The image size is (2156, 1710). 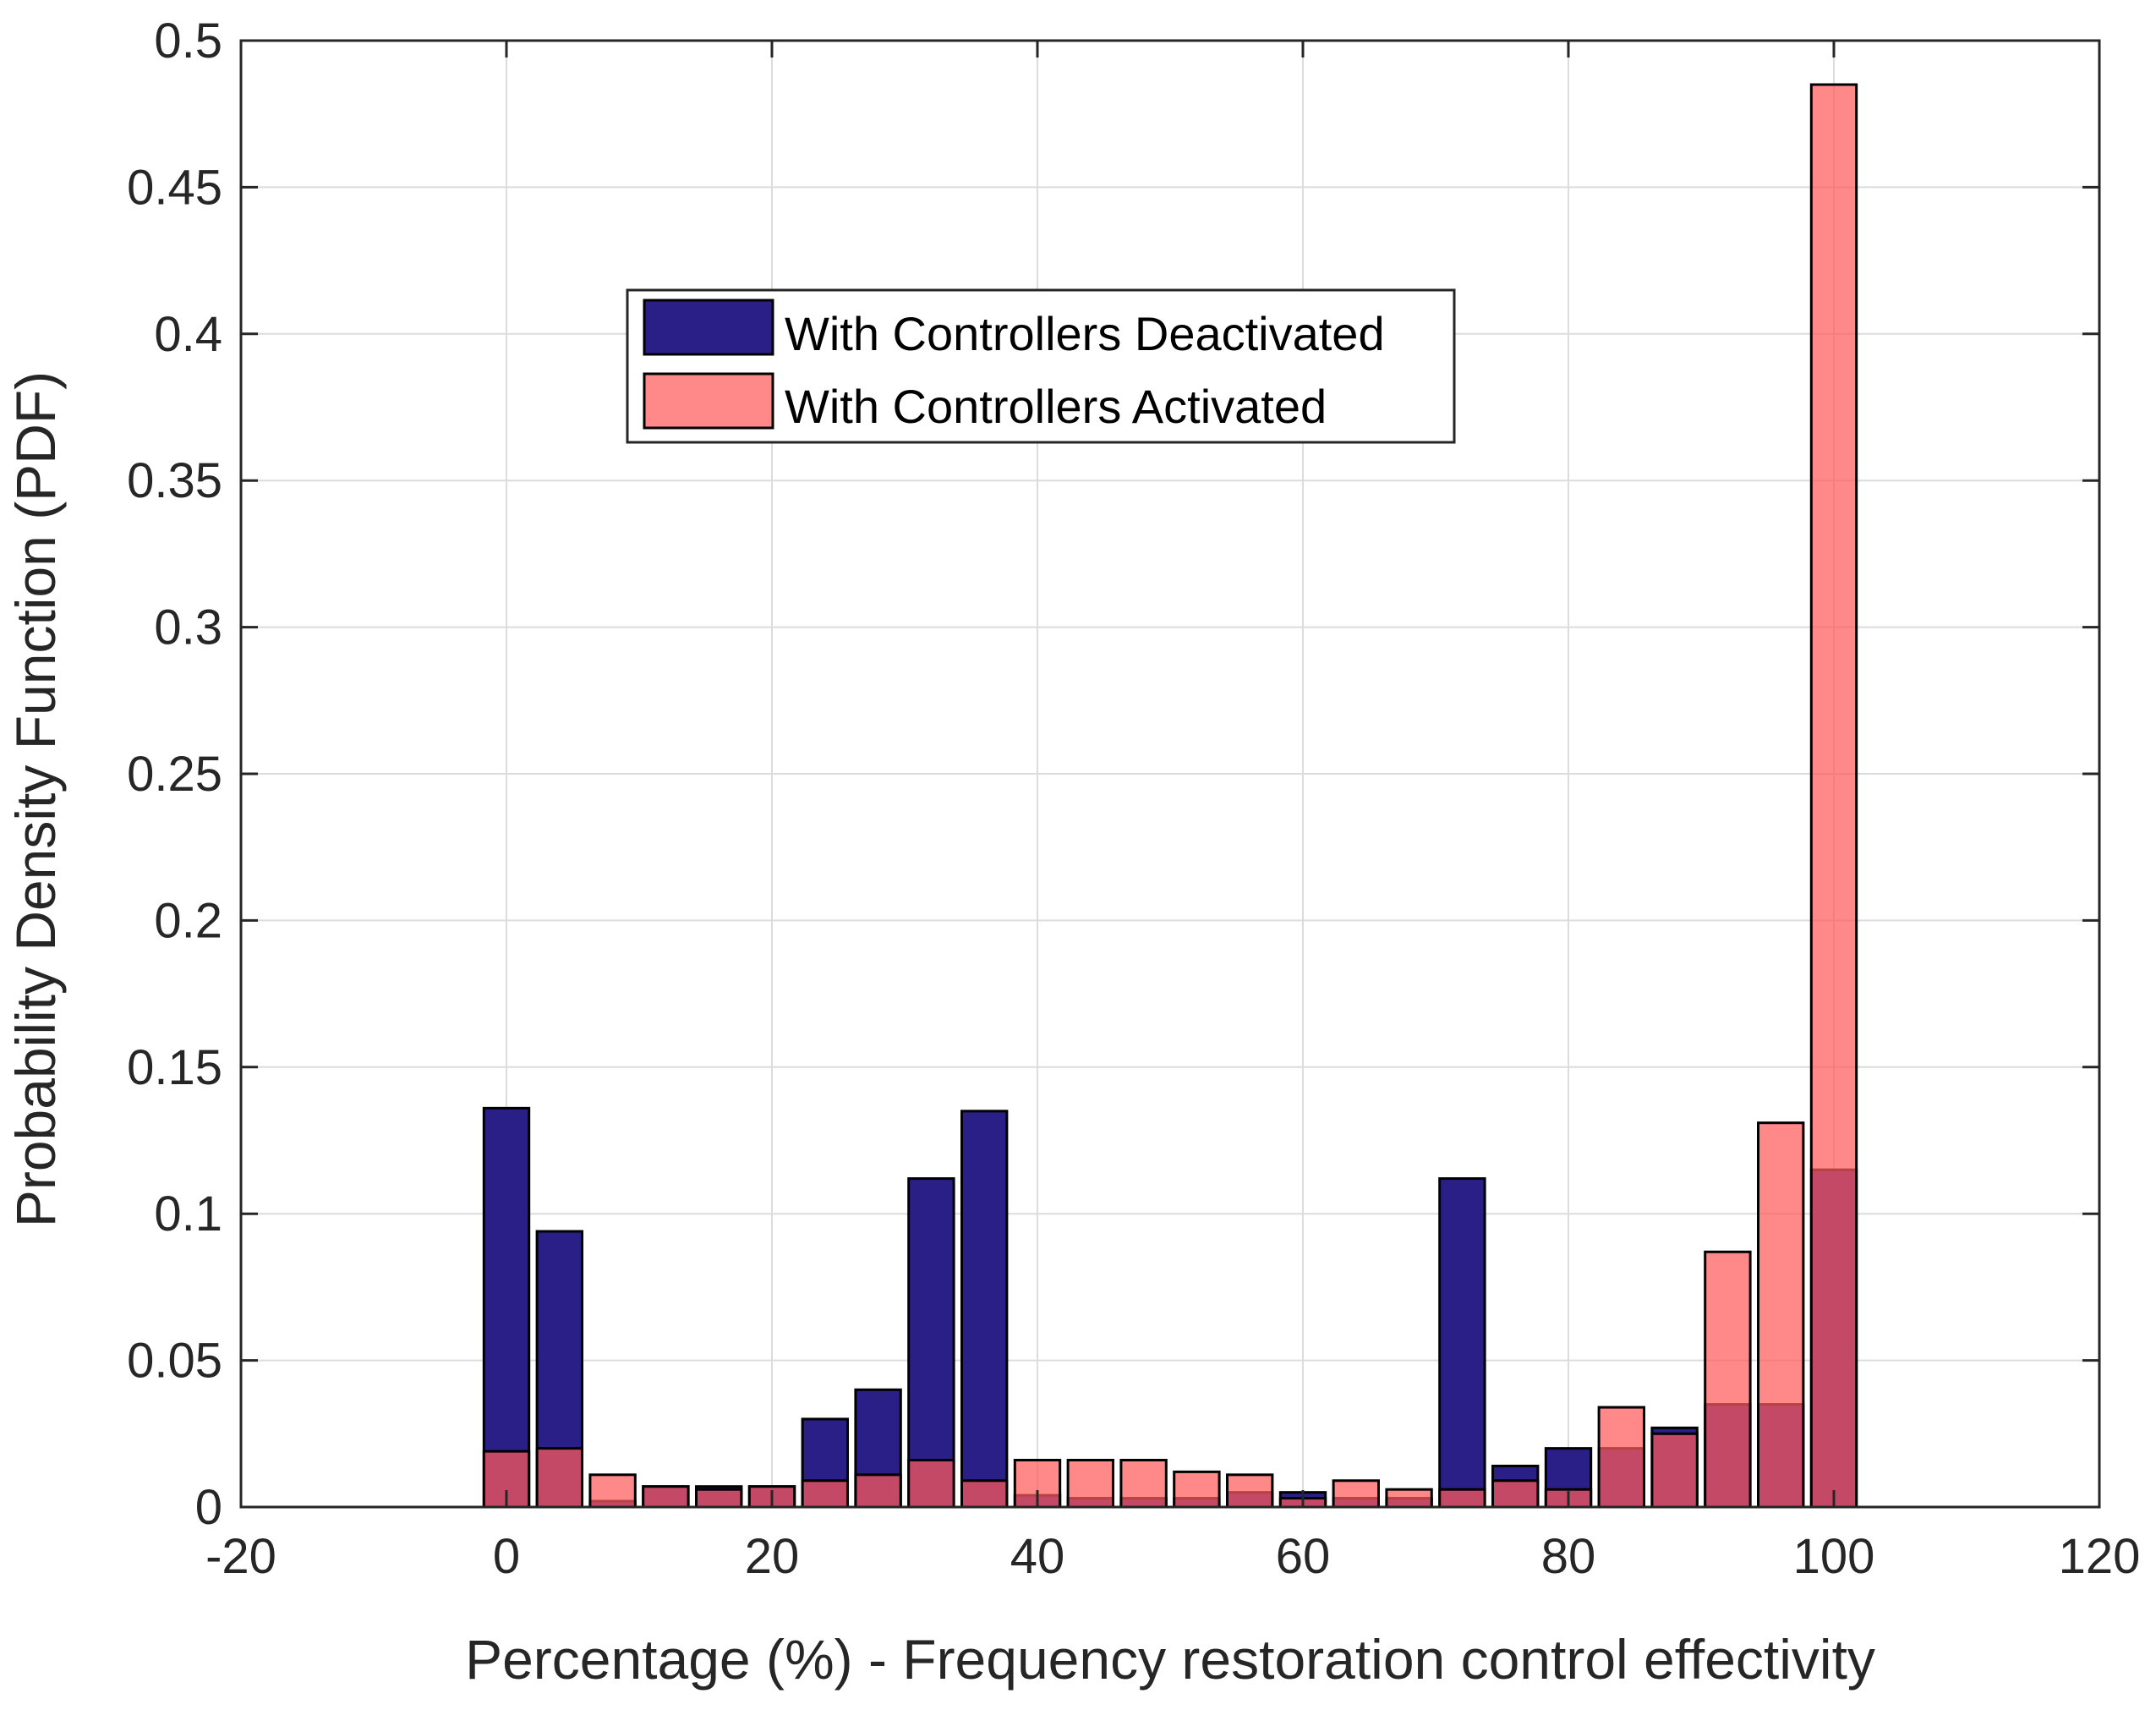 I want to click on x-tick-label: 120, so click(x=2100, y=1556).